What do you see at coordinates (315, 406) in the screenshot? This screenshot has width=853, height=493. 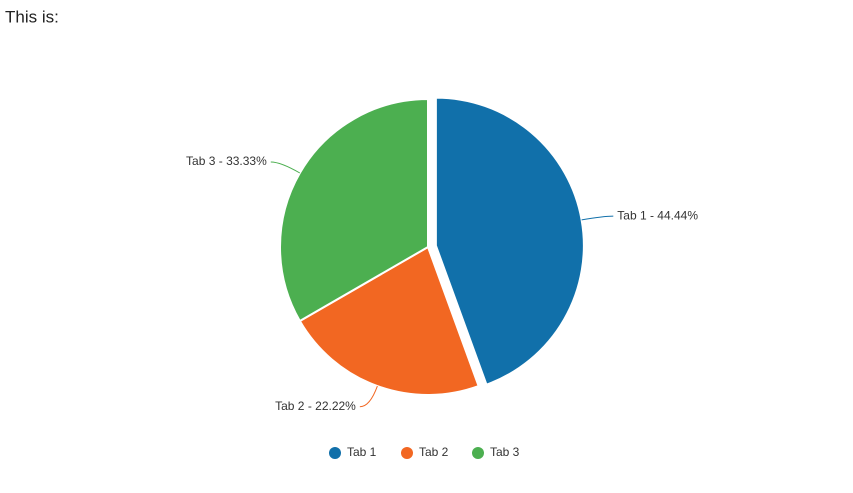 I see `data-label: Tab 2 - 22.22%` at bounding box center [315, 406].